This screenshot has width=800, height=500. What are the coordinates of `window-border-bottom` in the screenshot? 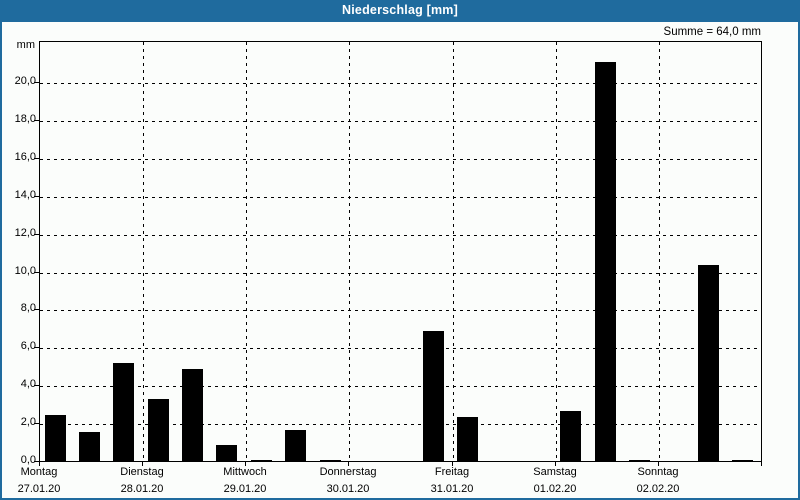 It's located at (400, 499).